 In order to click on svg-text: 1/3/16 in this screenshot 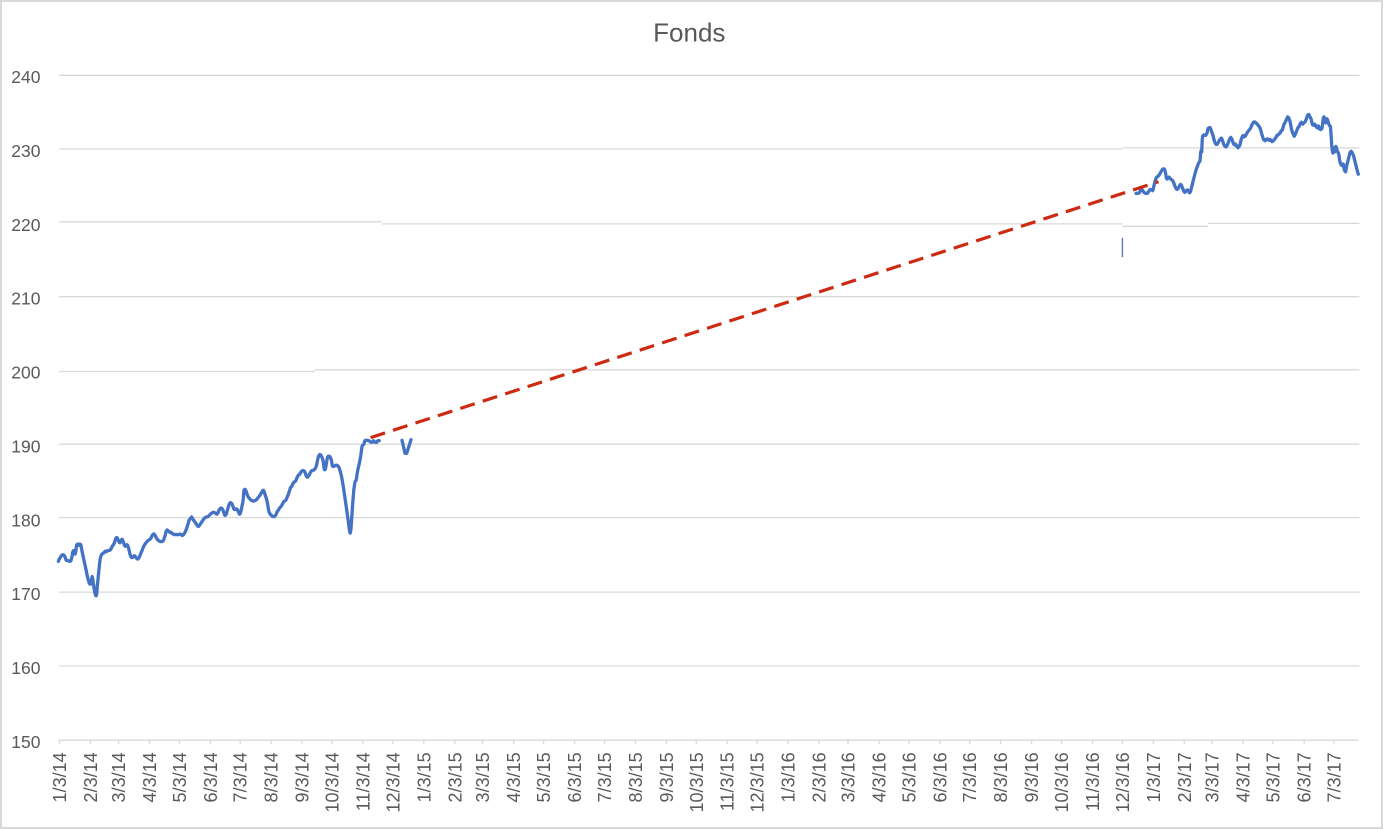, I will do `click(789, 777)`.